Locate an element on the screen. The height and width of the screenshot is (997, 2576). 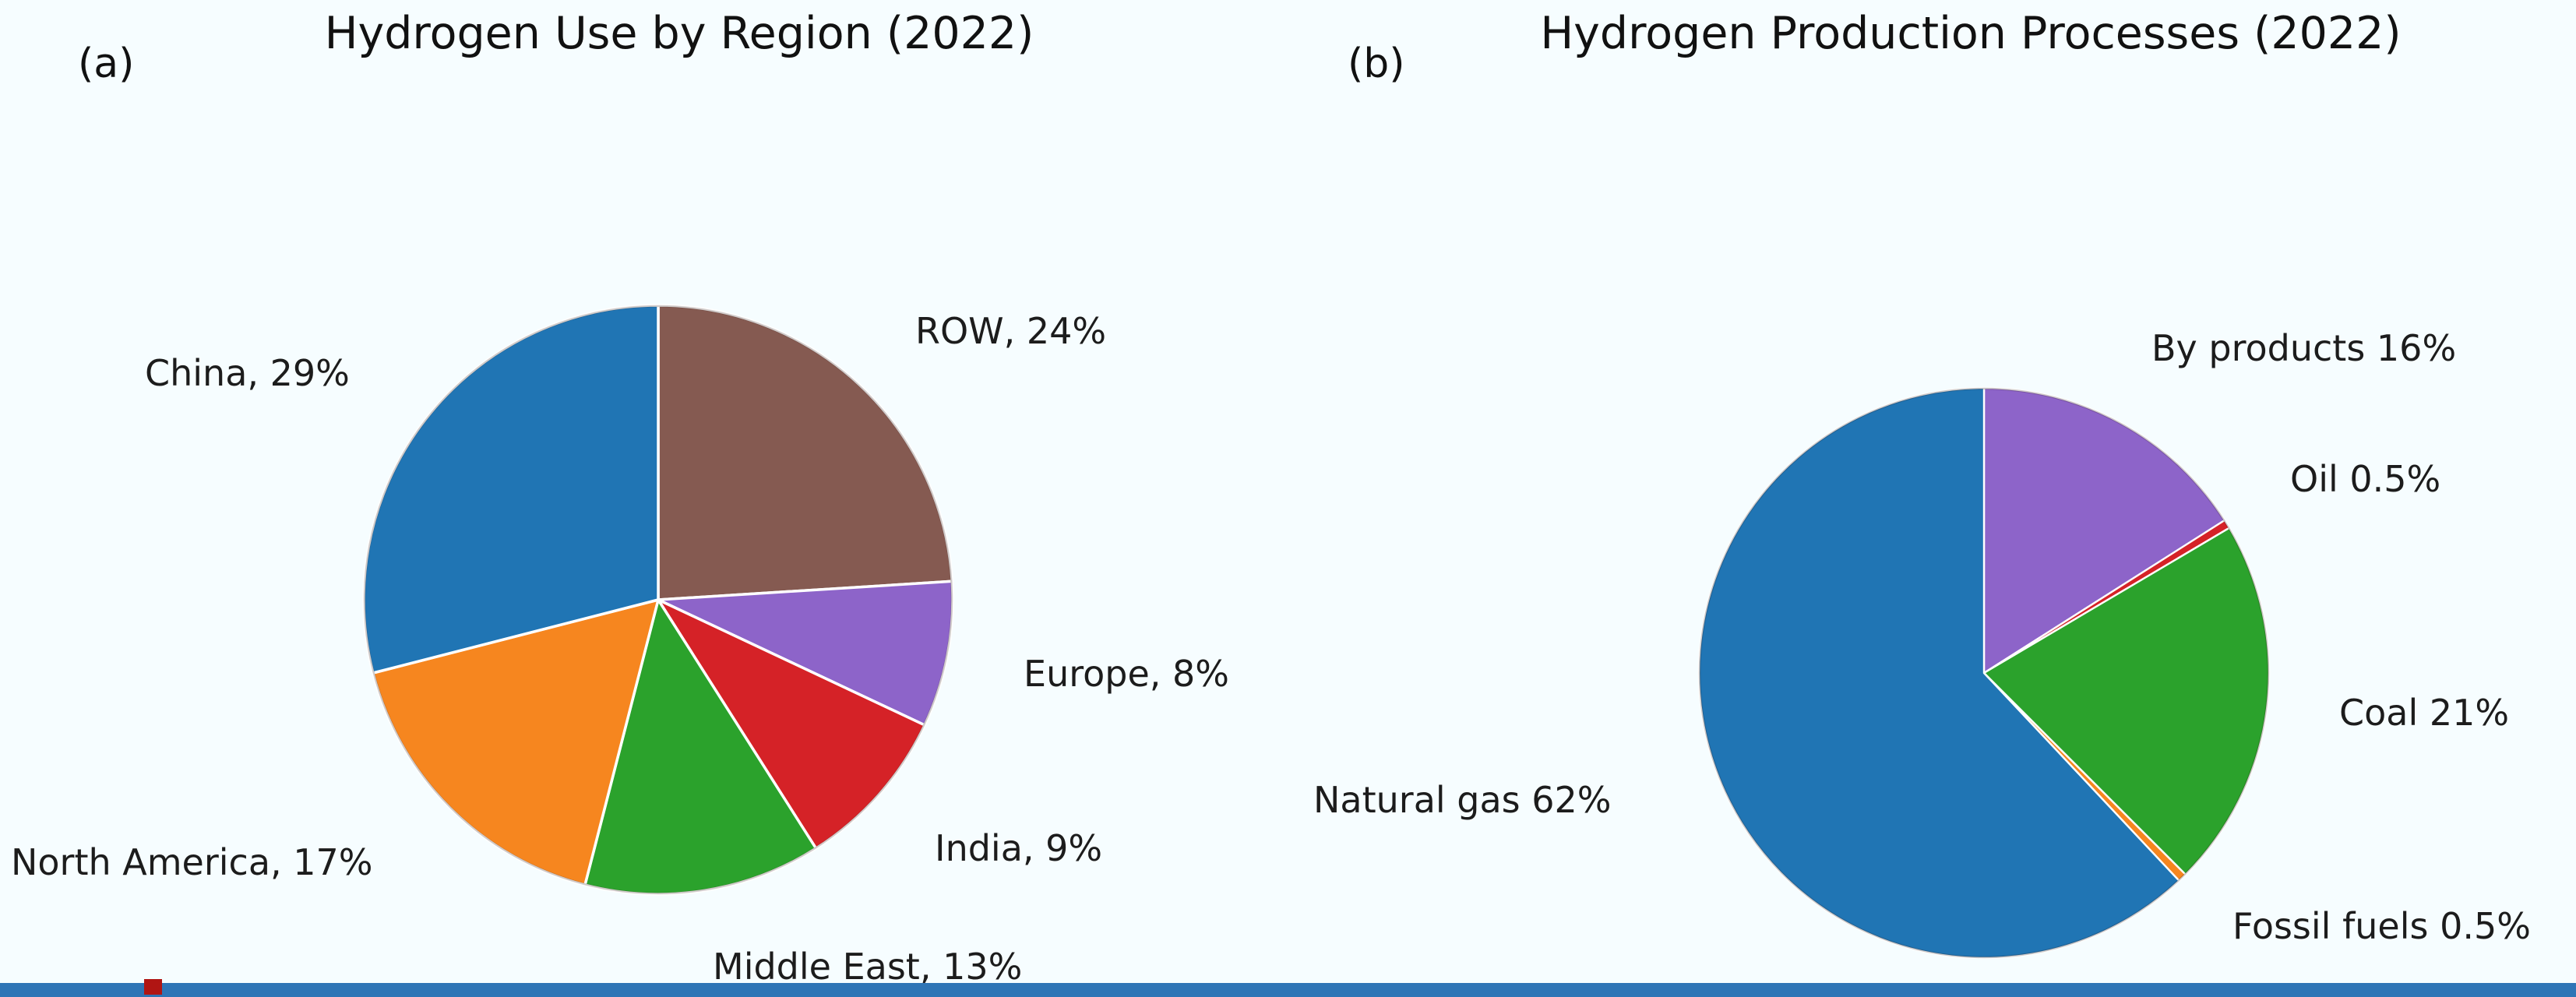
pie-slice-europe is located at coordinates (806, 653).